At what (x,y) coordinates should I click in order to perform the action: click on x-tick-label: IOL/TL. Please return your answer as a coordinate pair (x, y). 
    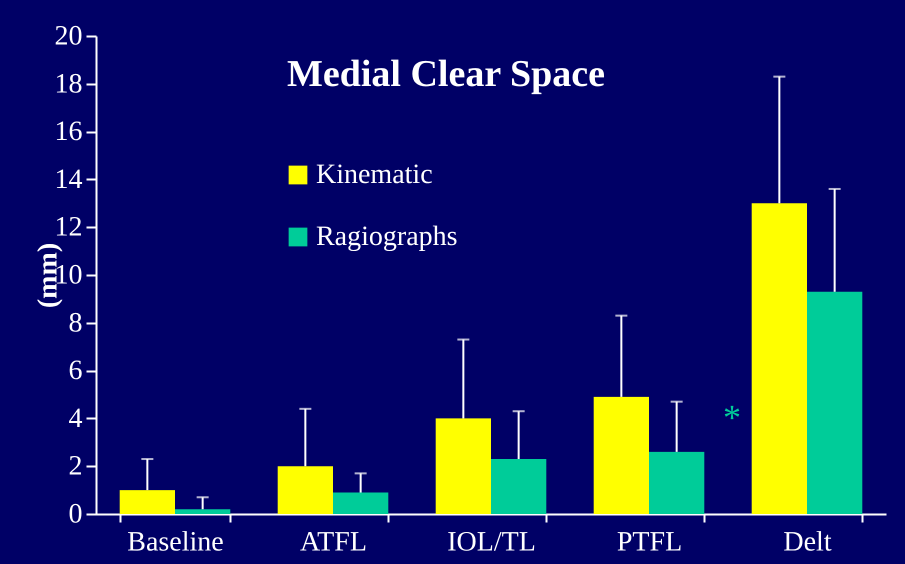
    Looking at the image, I should click on (491, 542).